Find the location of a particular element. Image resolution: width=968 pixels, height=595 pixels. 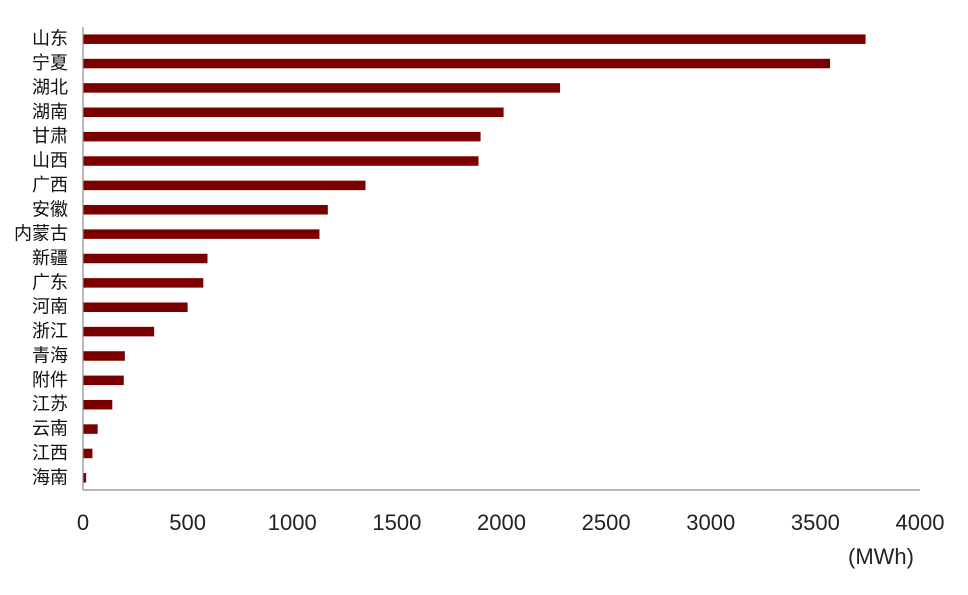

category-label: 新疆 is located at coordinates (50, 258).